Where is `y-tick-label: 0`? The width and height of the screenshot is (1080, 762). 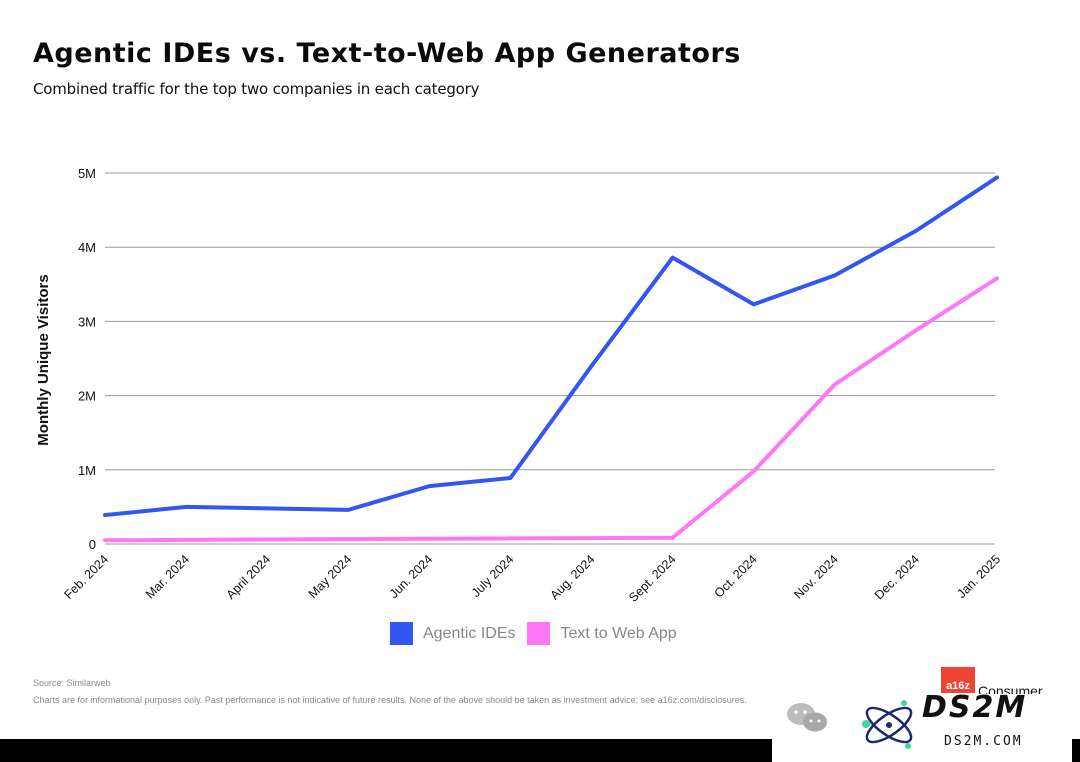 y-tick-label: 0 is located at coordinates (92, 544).